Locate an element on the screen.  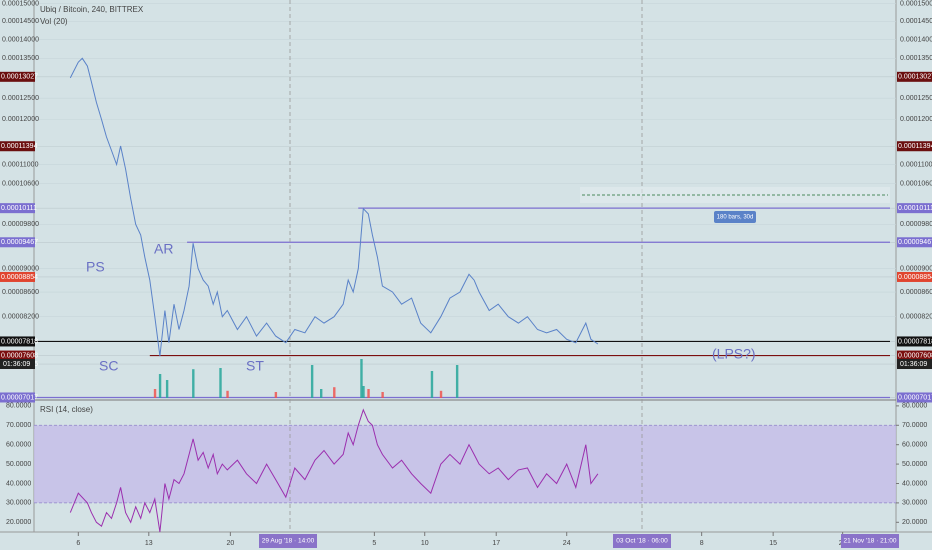
x-tick-label: 10 is located at coordinates (425, 543).